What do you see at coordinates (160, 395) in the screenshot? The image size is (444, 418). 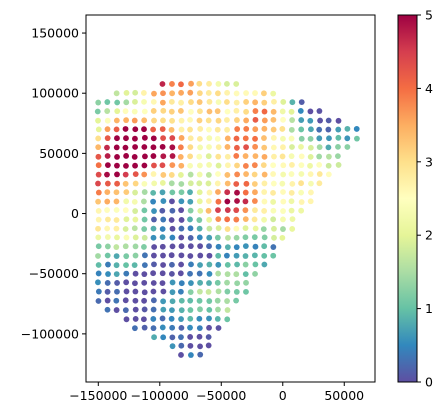 I see `x-tick-label: −100000` at bounding box center [160, 395].